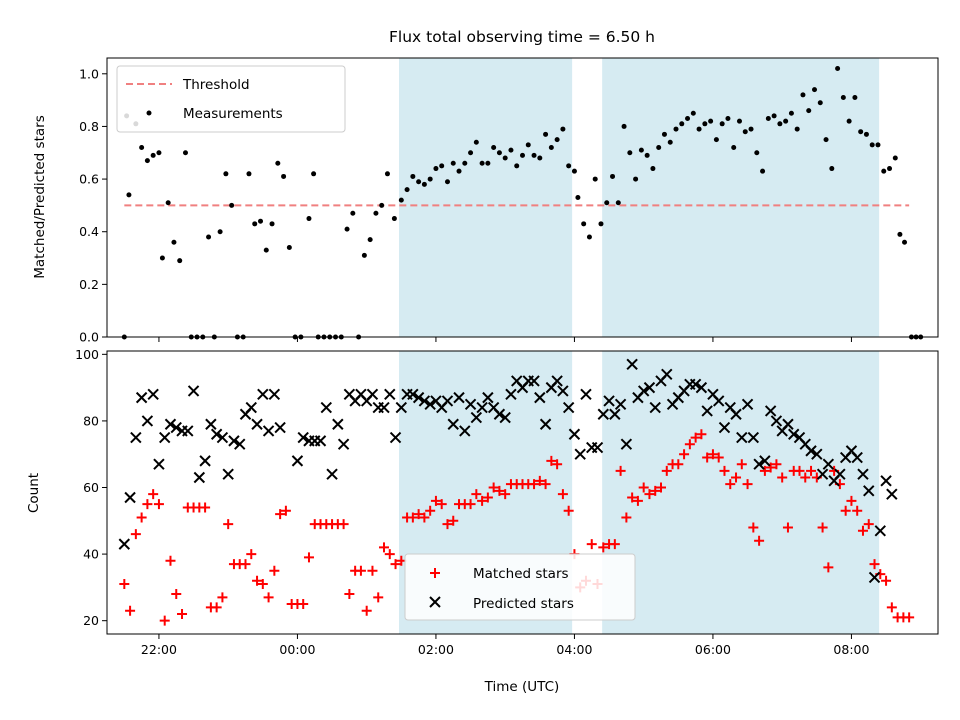 This screenshot has width=960, height=720. I want to click on top-x-ticks, so click(505, 339).